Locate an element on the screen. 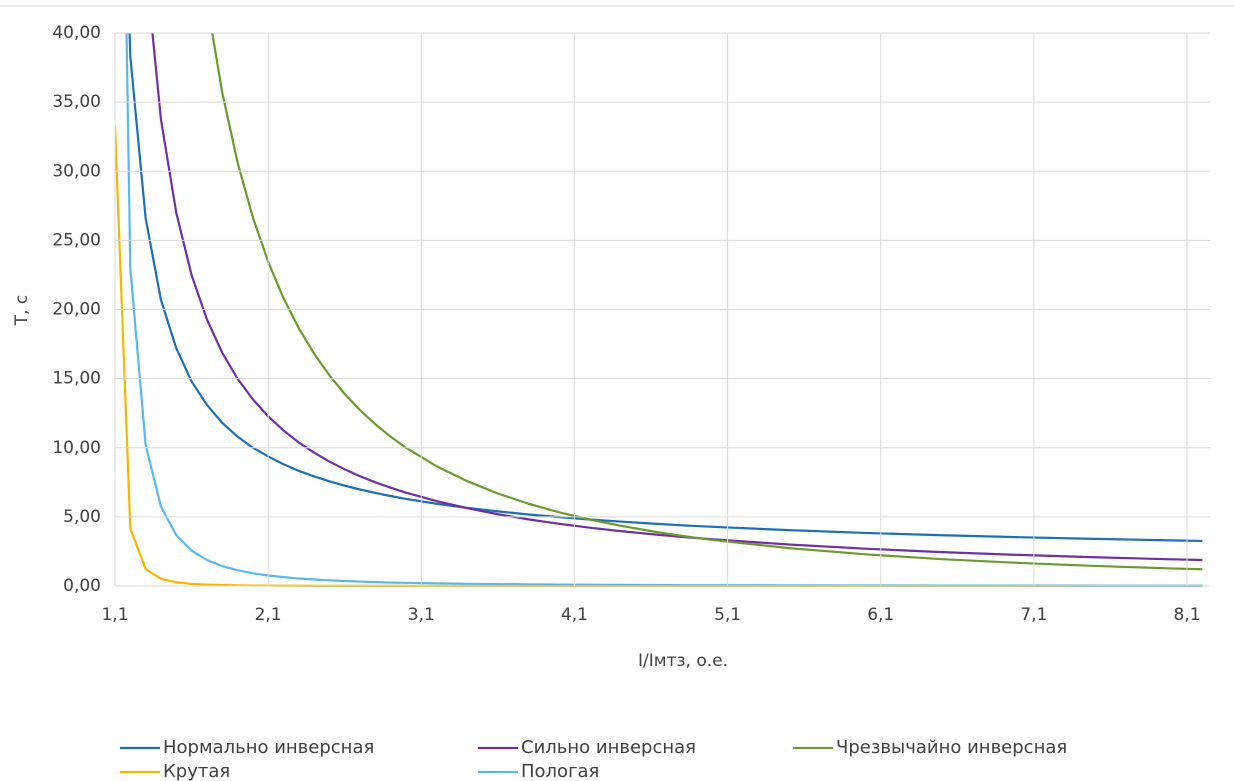 Image resolution: width=1234 pixels, height=781 pixels. y-tick-label: 35,00 is located at coordinates (76, 102).